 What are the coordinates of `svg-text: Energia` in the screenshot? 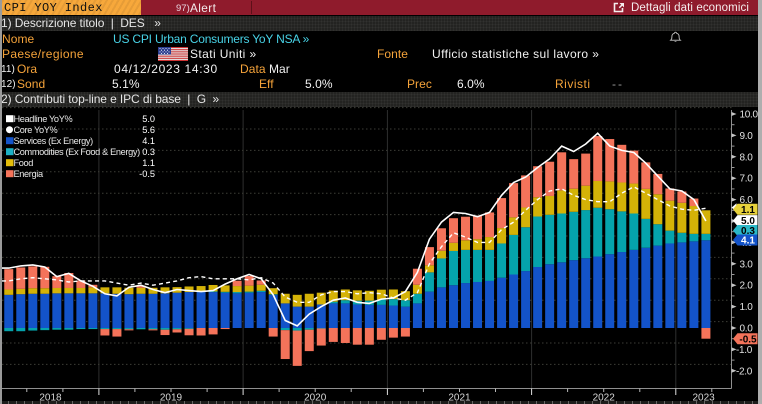 It's located at (29, 174).